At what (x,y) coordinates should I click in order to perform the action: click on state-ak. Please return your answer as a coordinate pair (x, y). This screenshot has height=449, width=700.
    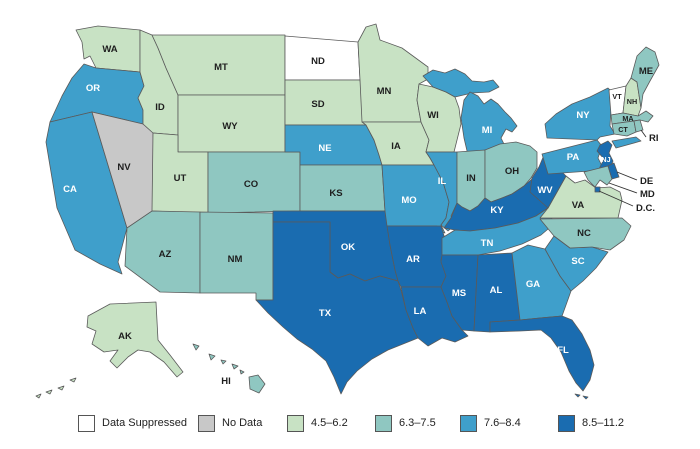
    Looking at the image, I should click on (135, 339).